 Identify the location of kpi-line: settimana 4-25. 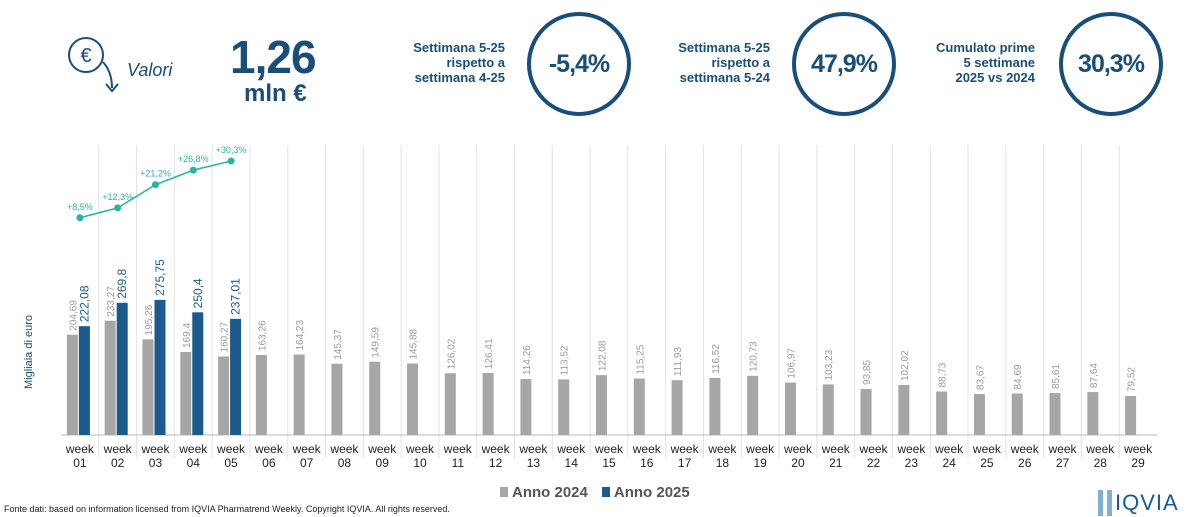
(459, 77).